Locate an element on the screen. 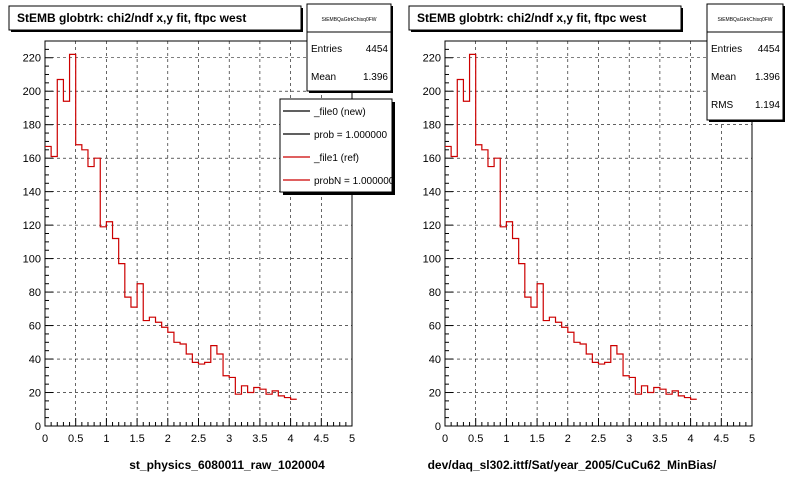  footer-area is located at coordinates (68, 475).